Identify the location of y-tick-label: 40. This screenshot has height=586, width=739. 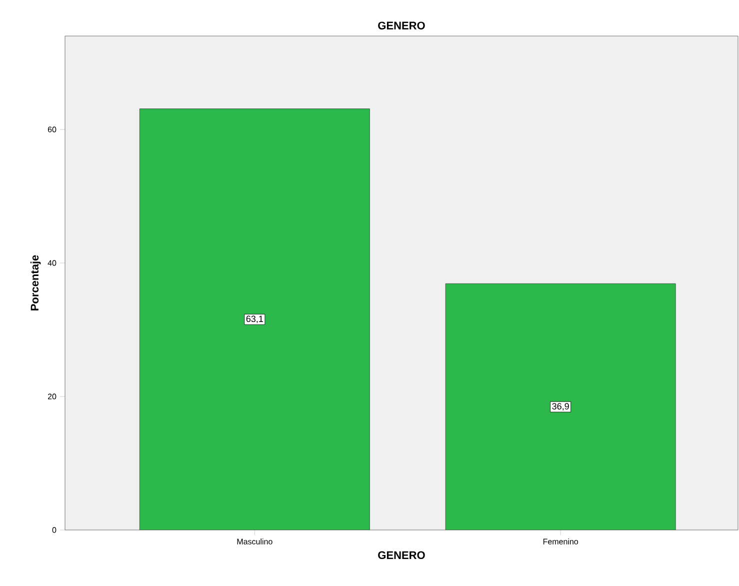
(52, 263).